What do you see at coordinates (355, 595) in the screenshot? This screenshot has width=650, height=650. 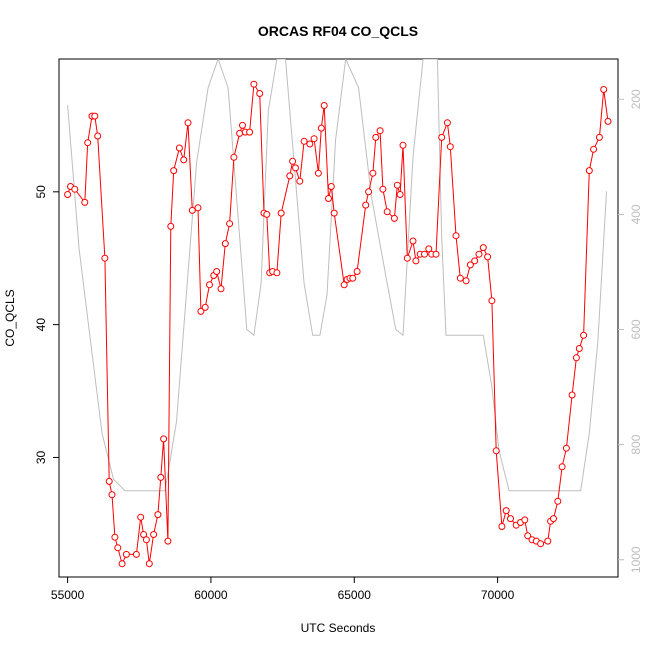 I see `x-tick-label: 65000` at bounding box center [355, 595].